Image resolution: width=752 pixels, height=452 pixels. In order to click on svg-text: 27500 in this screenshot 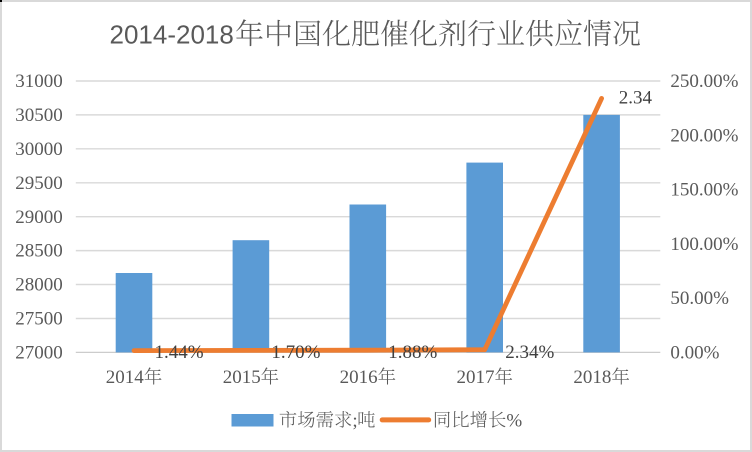, I will do `click(39, 319)`.